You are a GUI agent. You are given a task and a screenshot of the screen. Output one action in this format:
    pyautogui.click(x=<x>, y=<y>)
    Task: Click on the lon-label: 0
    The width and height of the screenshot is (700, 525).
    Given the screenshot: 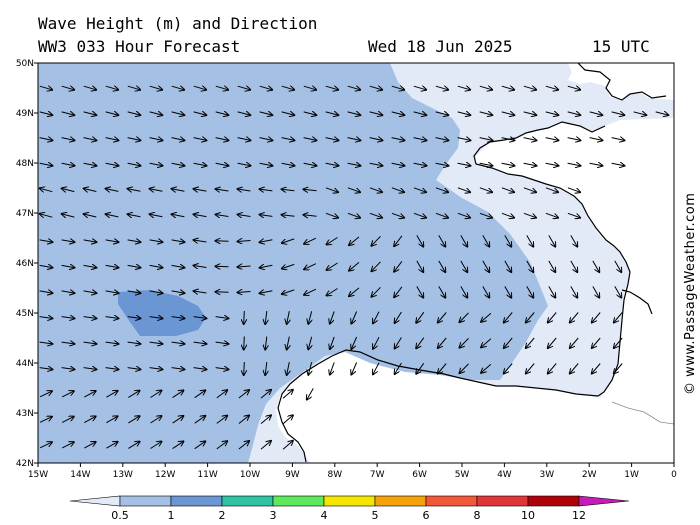 What is the action you would take?
    pyautogui.click(x=674, y=475)
    